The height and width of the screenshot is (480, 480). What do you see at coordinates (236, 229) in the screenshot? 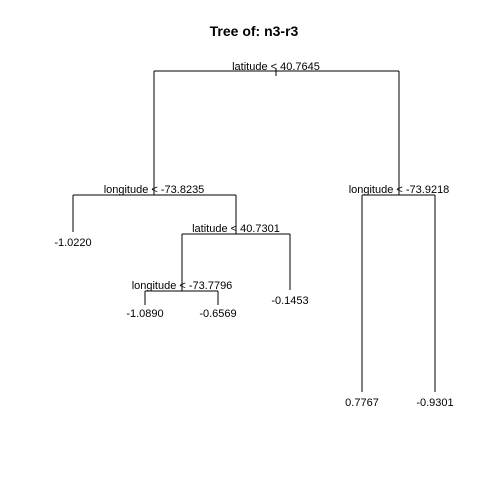
I see `split-label-left-right: latitude < 40.7301` at bounding box center [236, 229].